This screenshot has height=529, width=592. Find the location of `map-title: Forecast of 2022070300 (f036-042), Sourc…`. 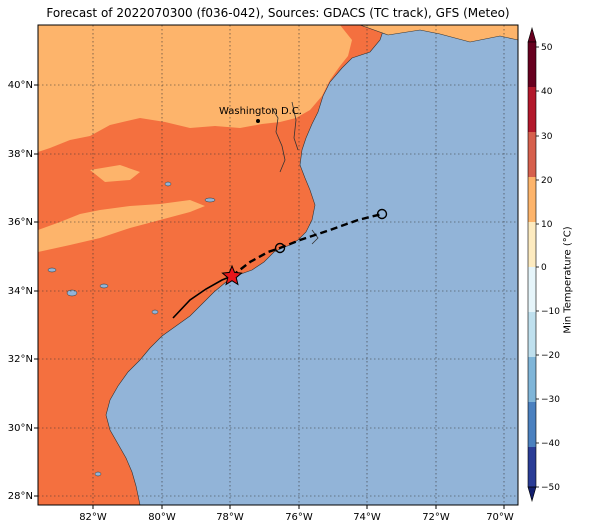

map-title: Forecast of 2022070300 (f036-042), Sourc… is located at coordinates (278, 13).